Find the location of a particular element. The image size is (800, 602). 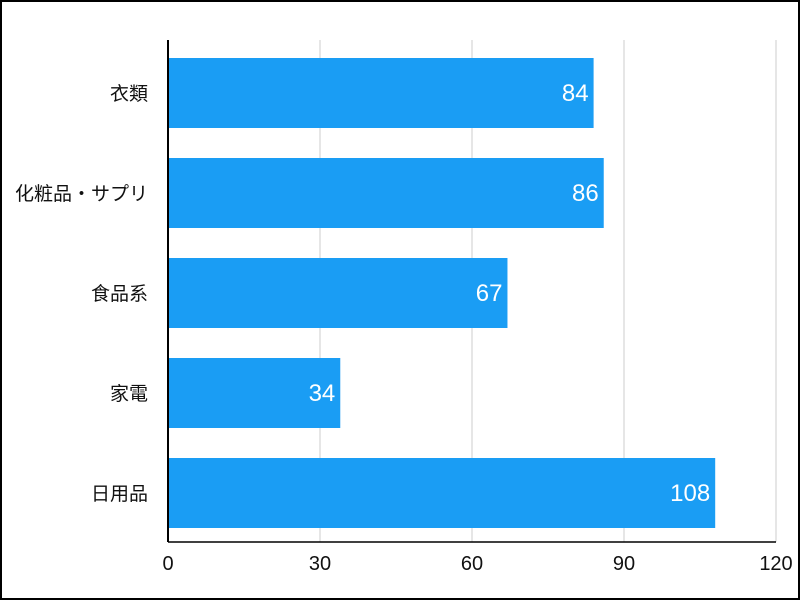

x-tick-label-0: 0 is located at coordinates (167, 564).